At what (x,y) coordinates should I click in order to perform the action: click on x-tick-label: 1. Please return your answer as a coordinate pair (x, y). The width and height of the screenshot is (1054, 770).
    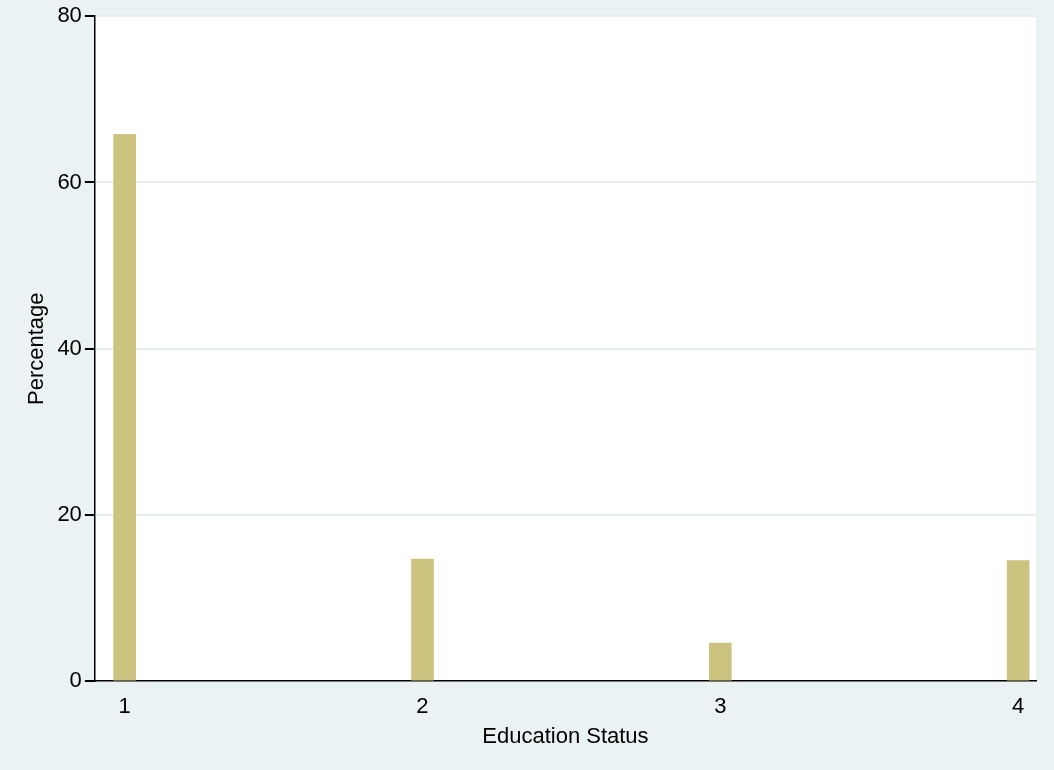
    Looking at the image, I should click on (124, 706).